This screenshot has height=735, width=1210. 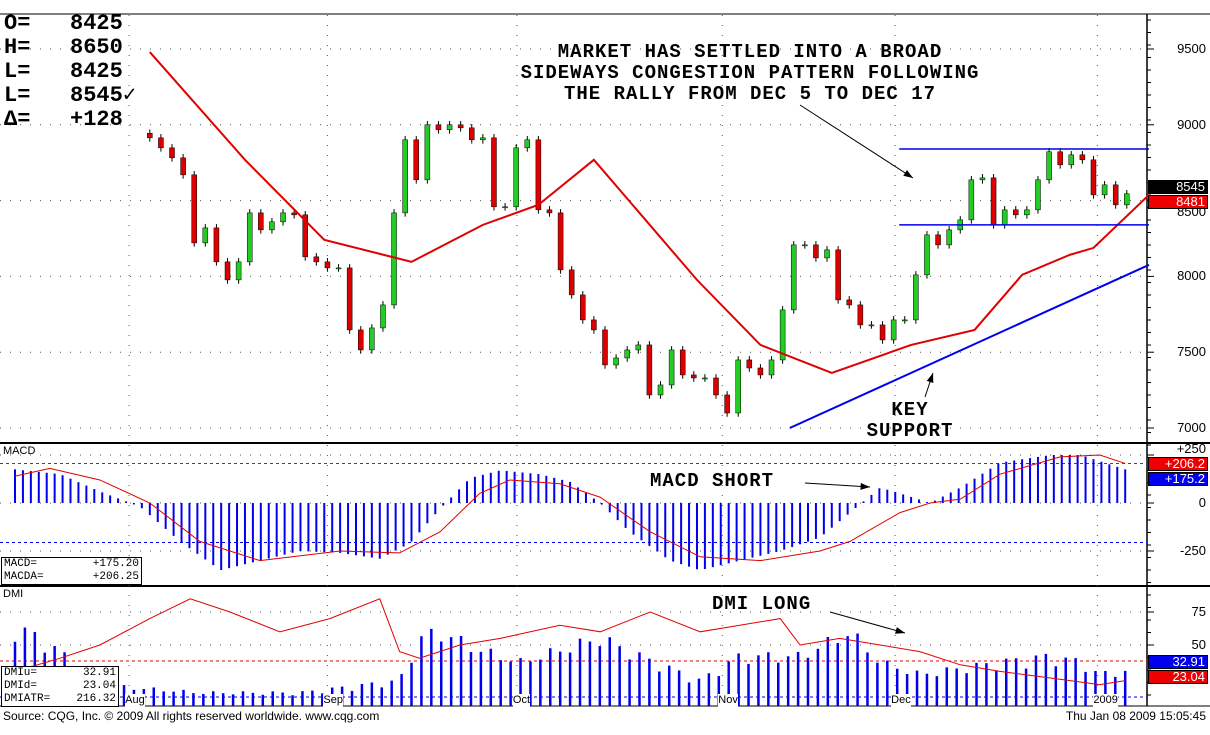 What do you see at coordinates (521, 700) in the screenshot?
I see `x-tick-label: Oct` at bounding box center [521, 700].